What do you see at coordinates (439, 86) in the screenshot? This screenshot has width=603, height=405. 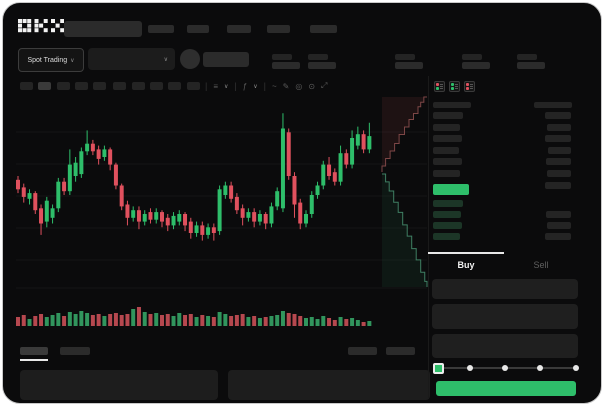 I see `book-both-icon` at bounding box center [439, 86].